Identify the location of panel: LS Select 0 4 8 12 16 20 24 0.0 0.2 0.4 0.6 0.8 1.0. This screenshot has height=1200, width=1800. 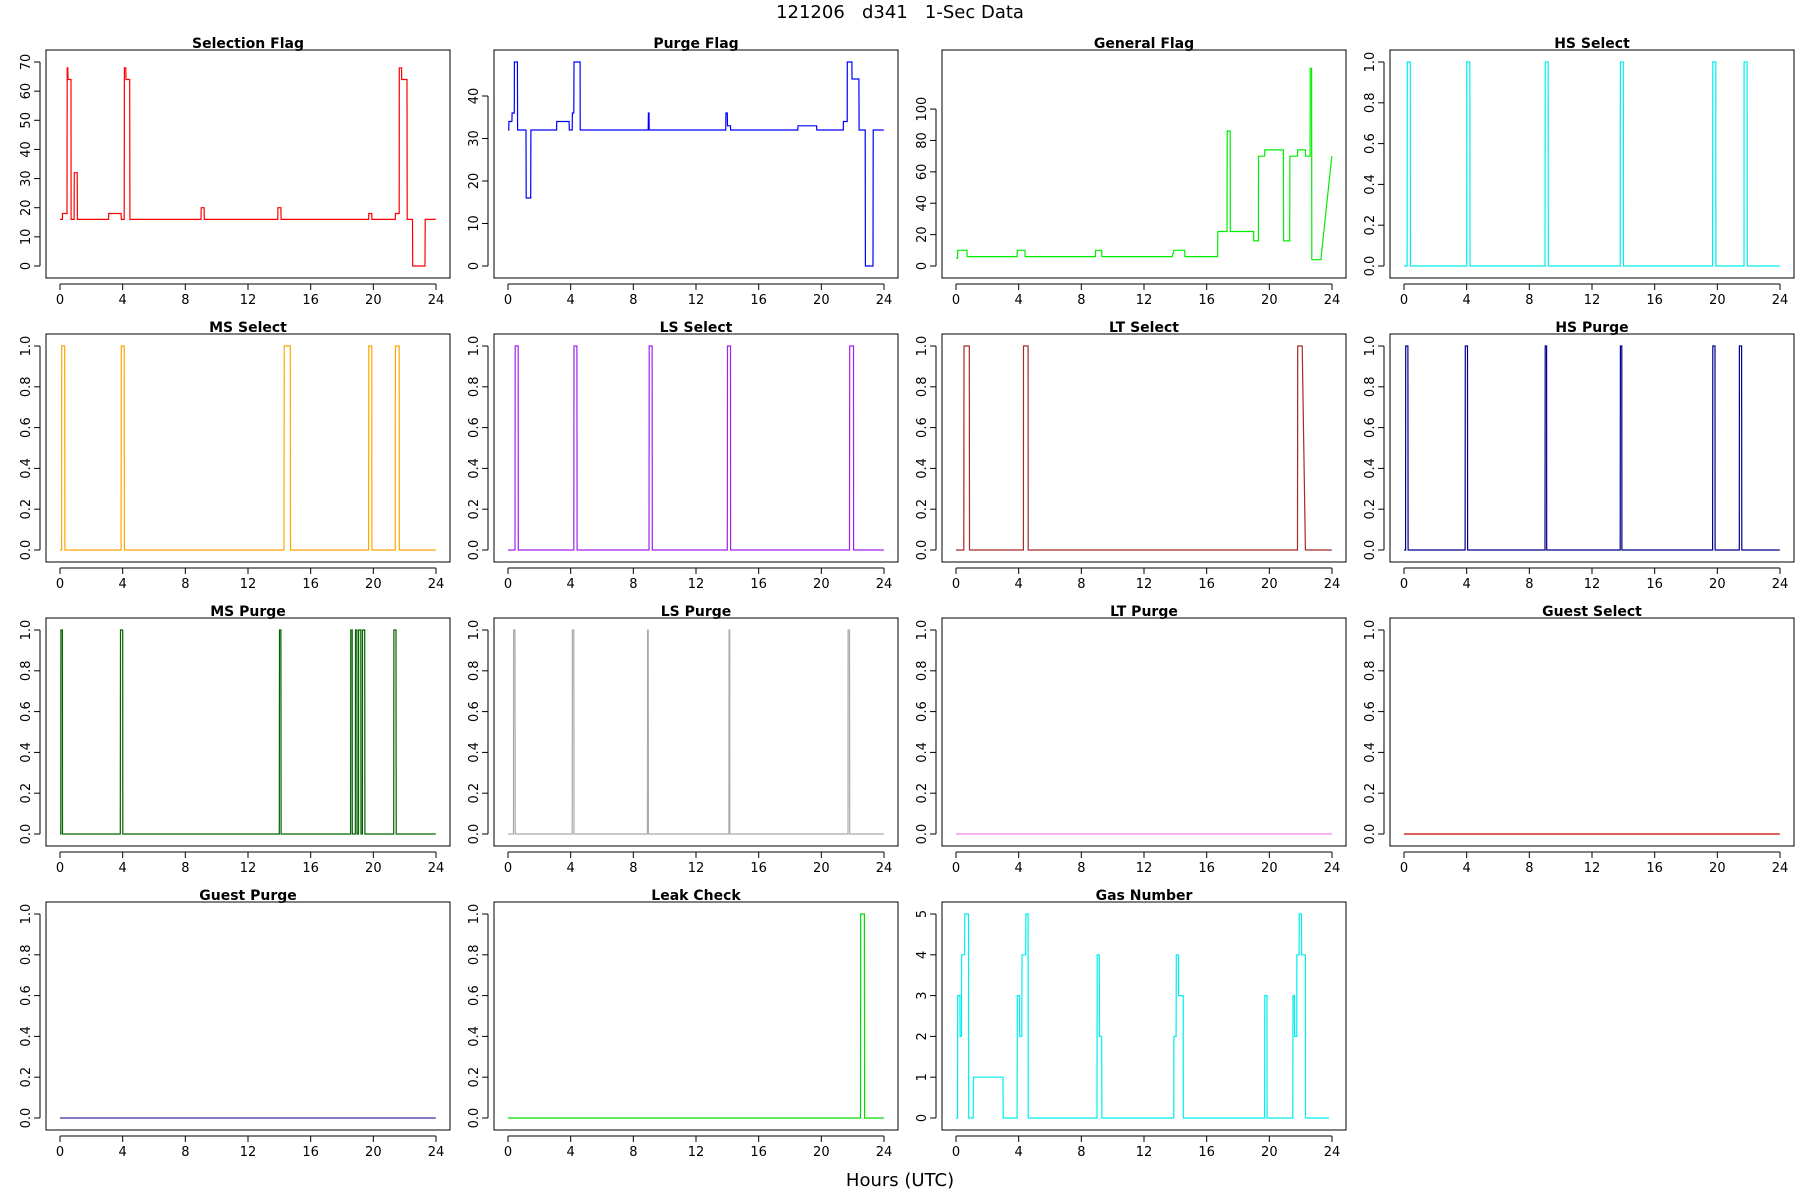
(683, 456).